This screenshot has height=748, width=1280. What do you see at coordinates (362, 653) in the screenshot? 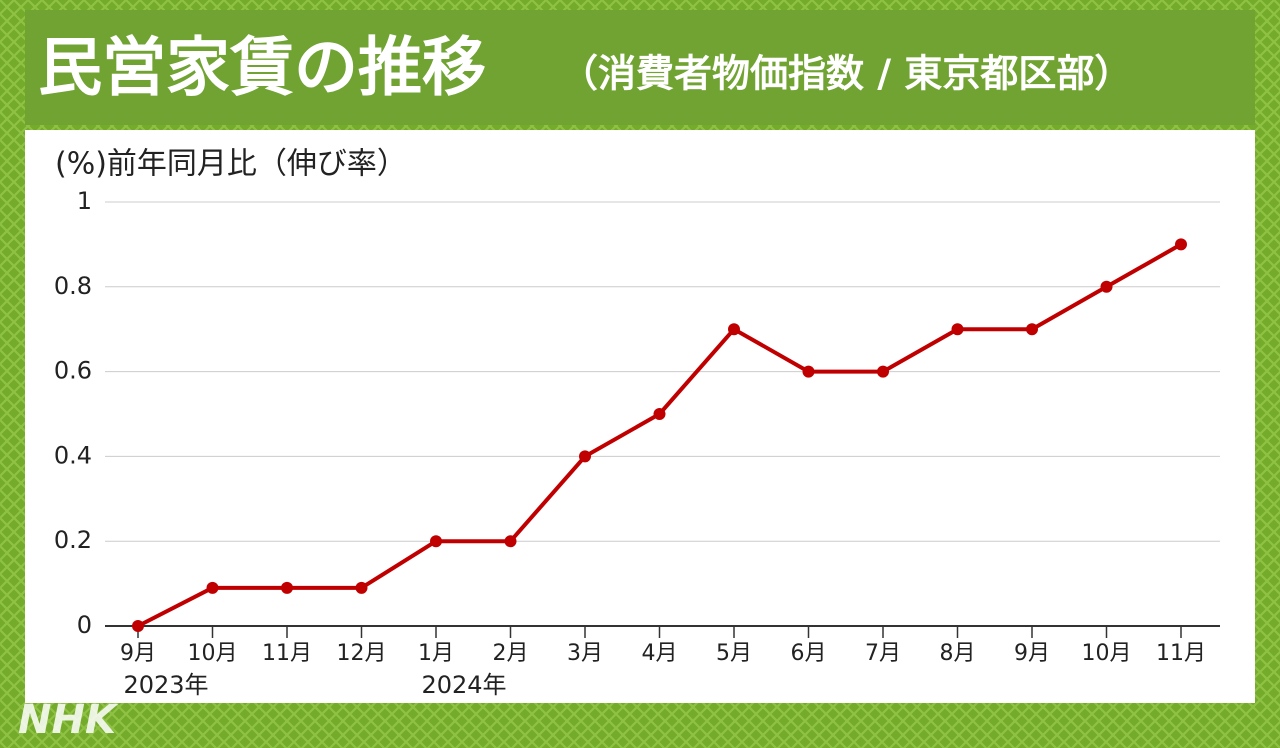
I see `x-tick-label: 12月` at bounding box center [362, 653].